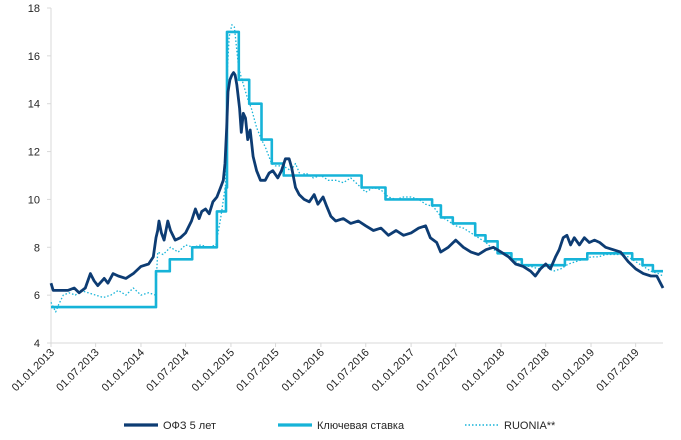 The image size is (681, 440). What do you see at coordinates (483, 370) in the screenshot?
I see `x-tick-label: 01.01.2018` at bounding box center [483, 370].